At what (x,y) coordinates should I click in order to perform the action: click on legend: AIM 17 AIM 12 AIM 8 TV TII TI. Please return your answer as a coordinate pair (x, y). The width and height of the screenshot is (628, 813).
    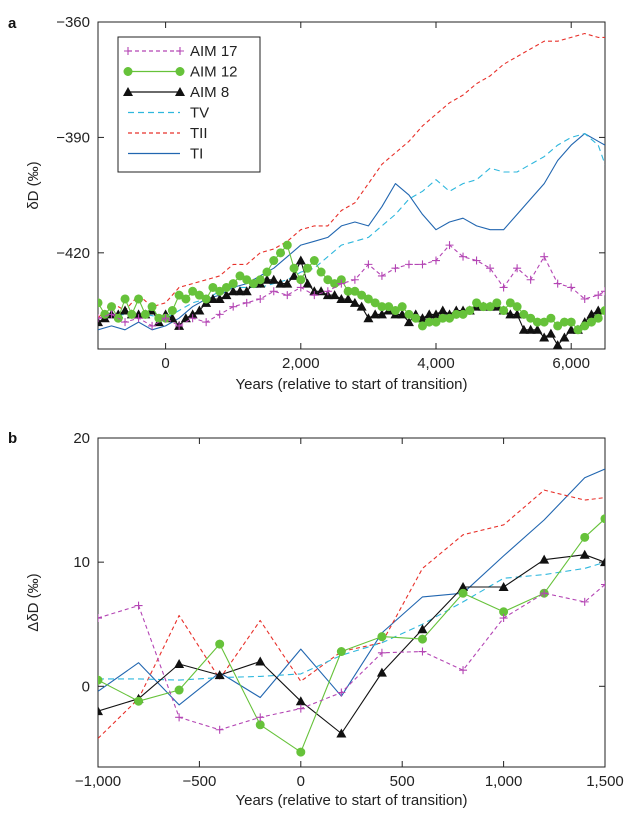
    Looking at the image, I should click on (189, 104).